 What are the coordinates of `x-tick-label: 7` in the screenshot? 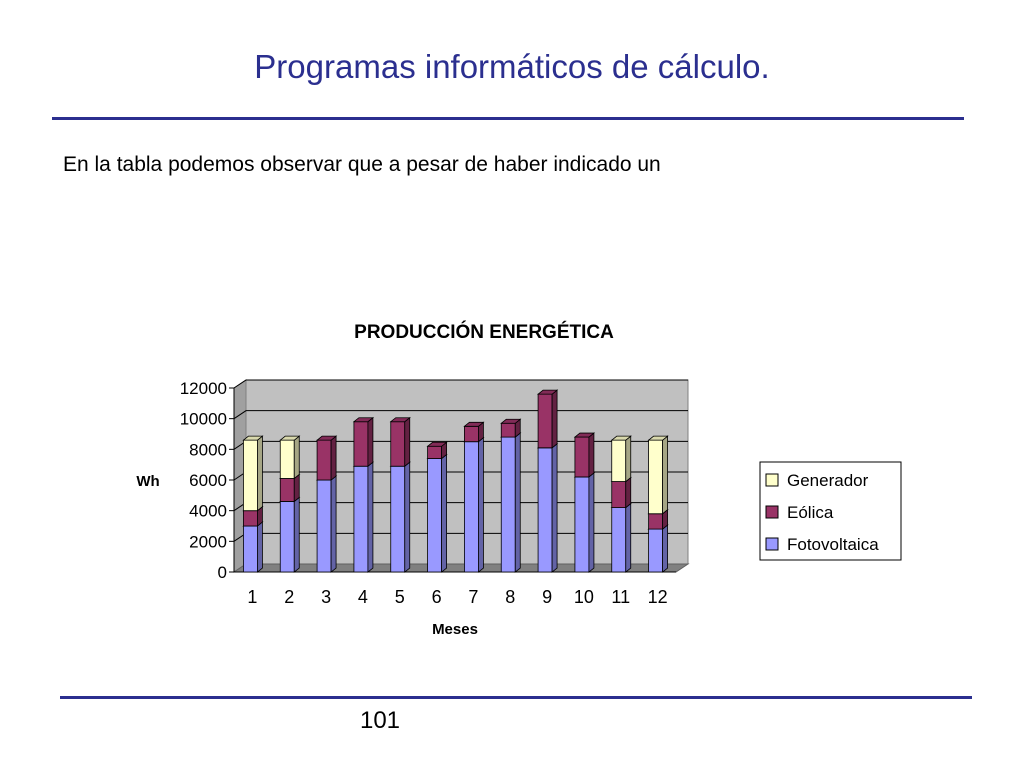 It's located at (473, 597).